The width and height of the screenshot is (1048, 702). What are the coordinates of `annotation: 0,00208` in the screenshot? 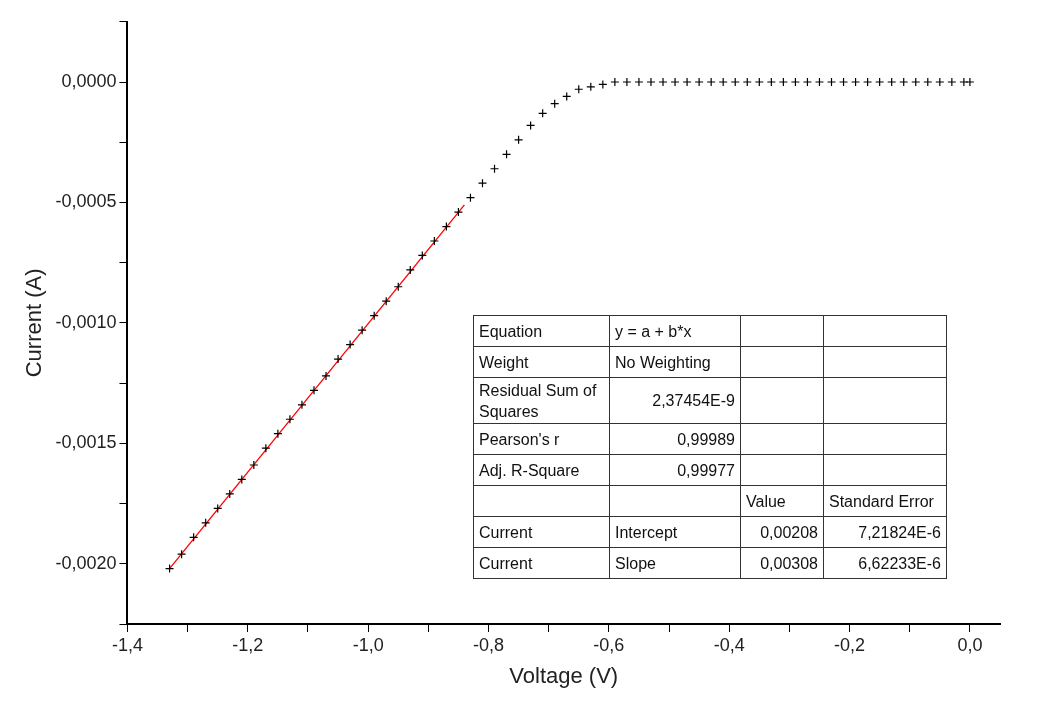 It's located at (782, 532).